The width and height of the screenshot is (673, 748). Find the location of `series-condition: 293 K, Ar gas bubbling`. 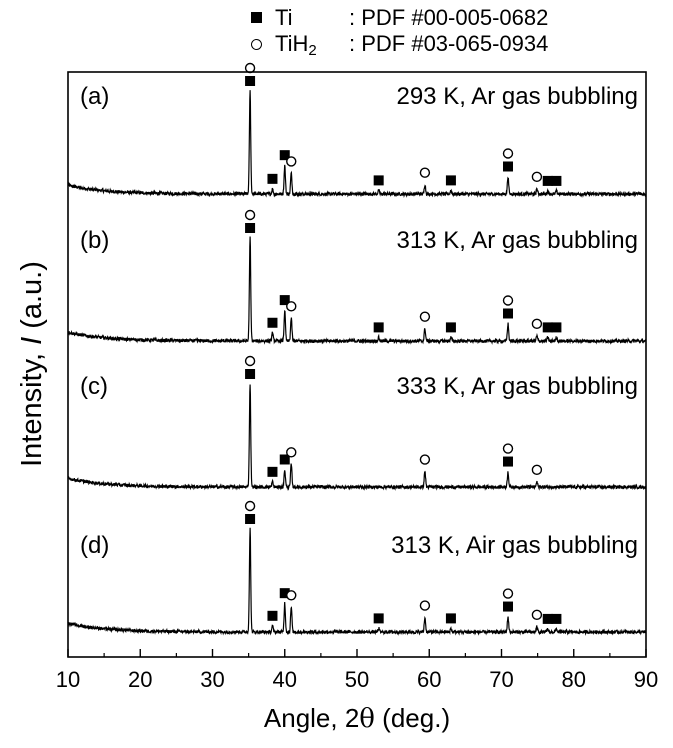

series-condition: 293 K, Ar gas bubbling is located at coordinates (517, 96).